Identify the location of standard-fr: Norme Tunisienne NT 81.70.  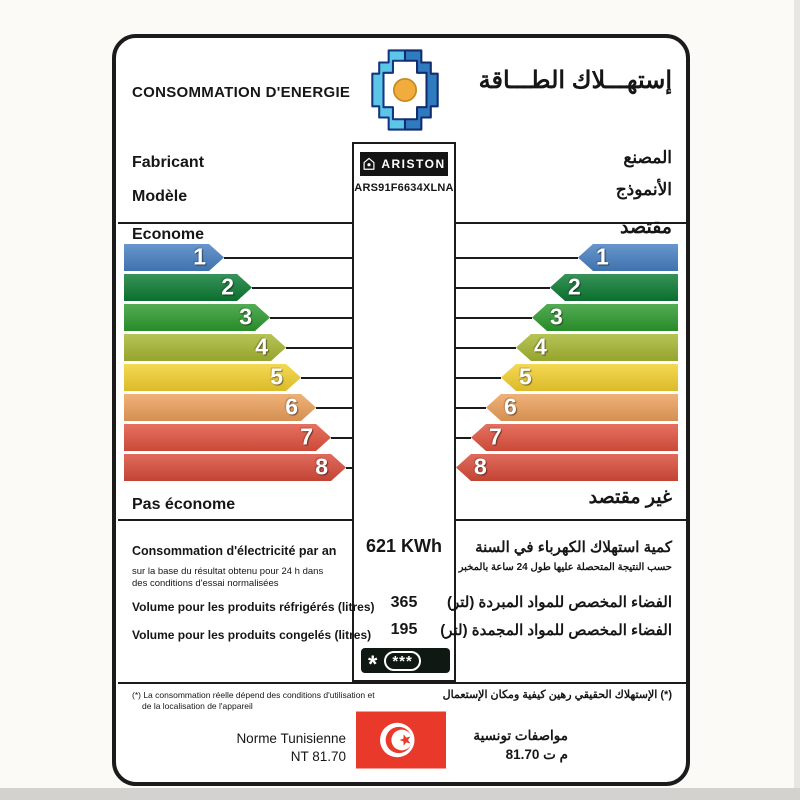
(291, 747).